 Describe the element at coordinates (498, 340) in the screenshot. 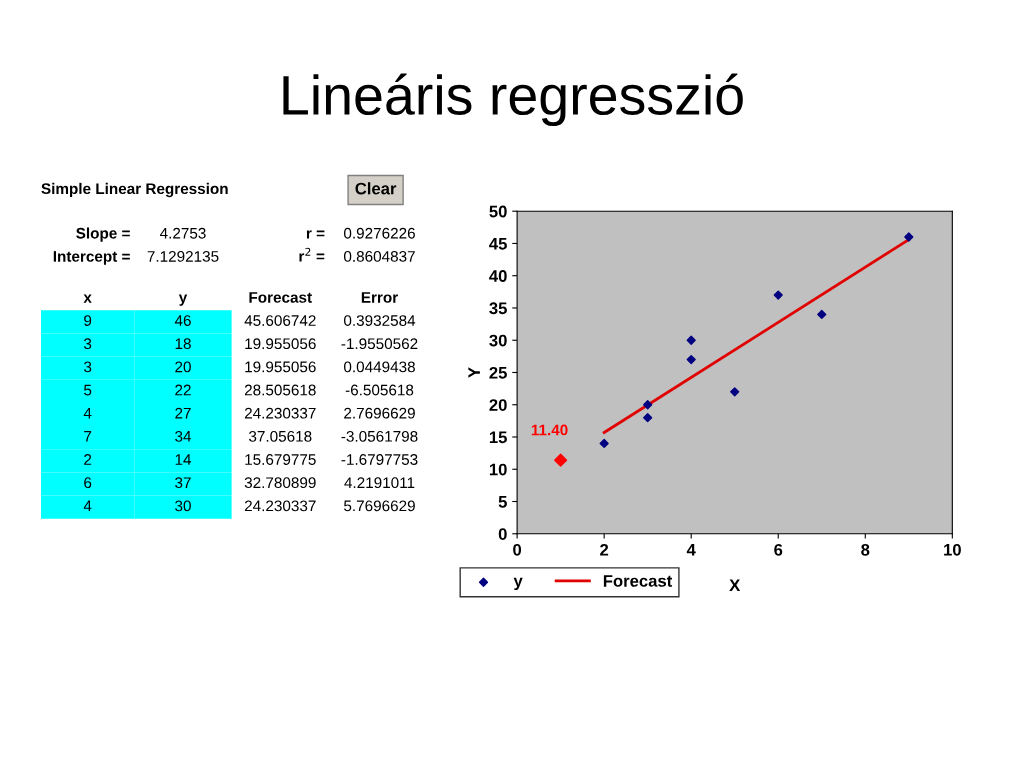

I see `y-tick-label: 30` at that location.